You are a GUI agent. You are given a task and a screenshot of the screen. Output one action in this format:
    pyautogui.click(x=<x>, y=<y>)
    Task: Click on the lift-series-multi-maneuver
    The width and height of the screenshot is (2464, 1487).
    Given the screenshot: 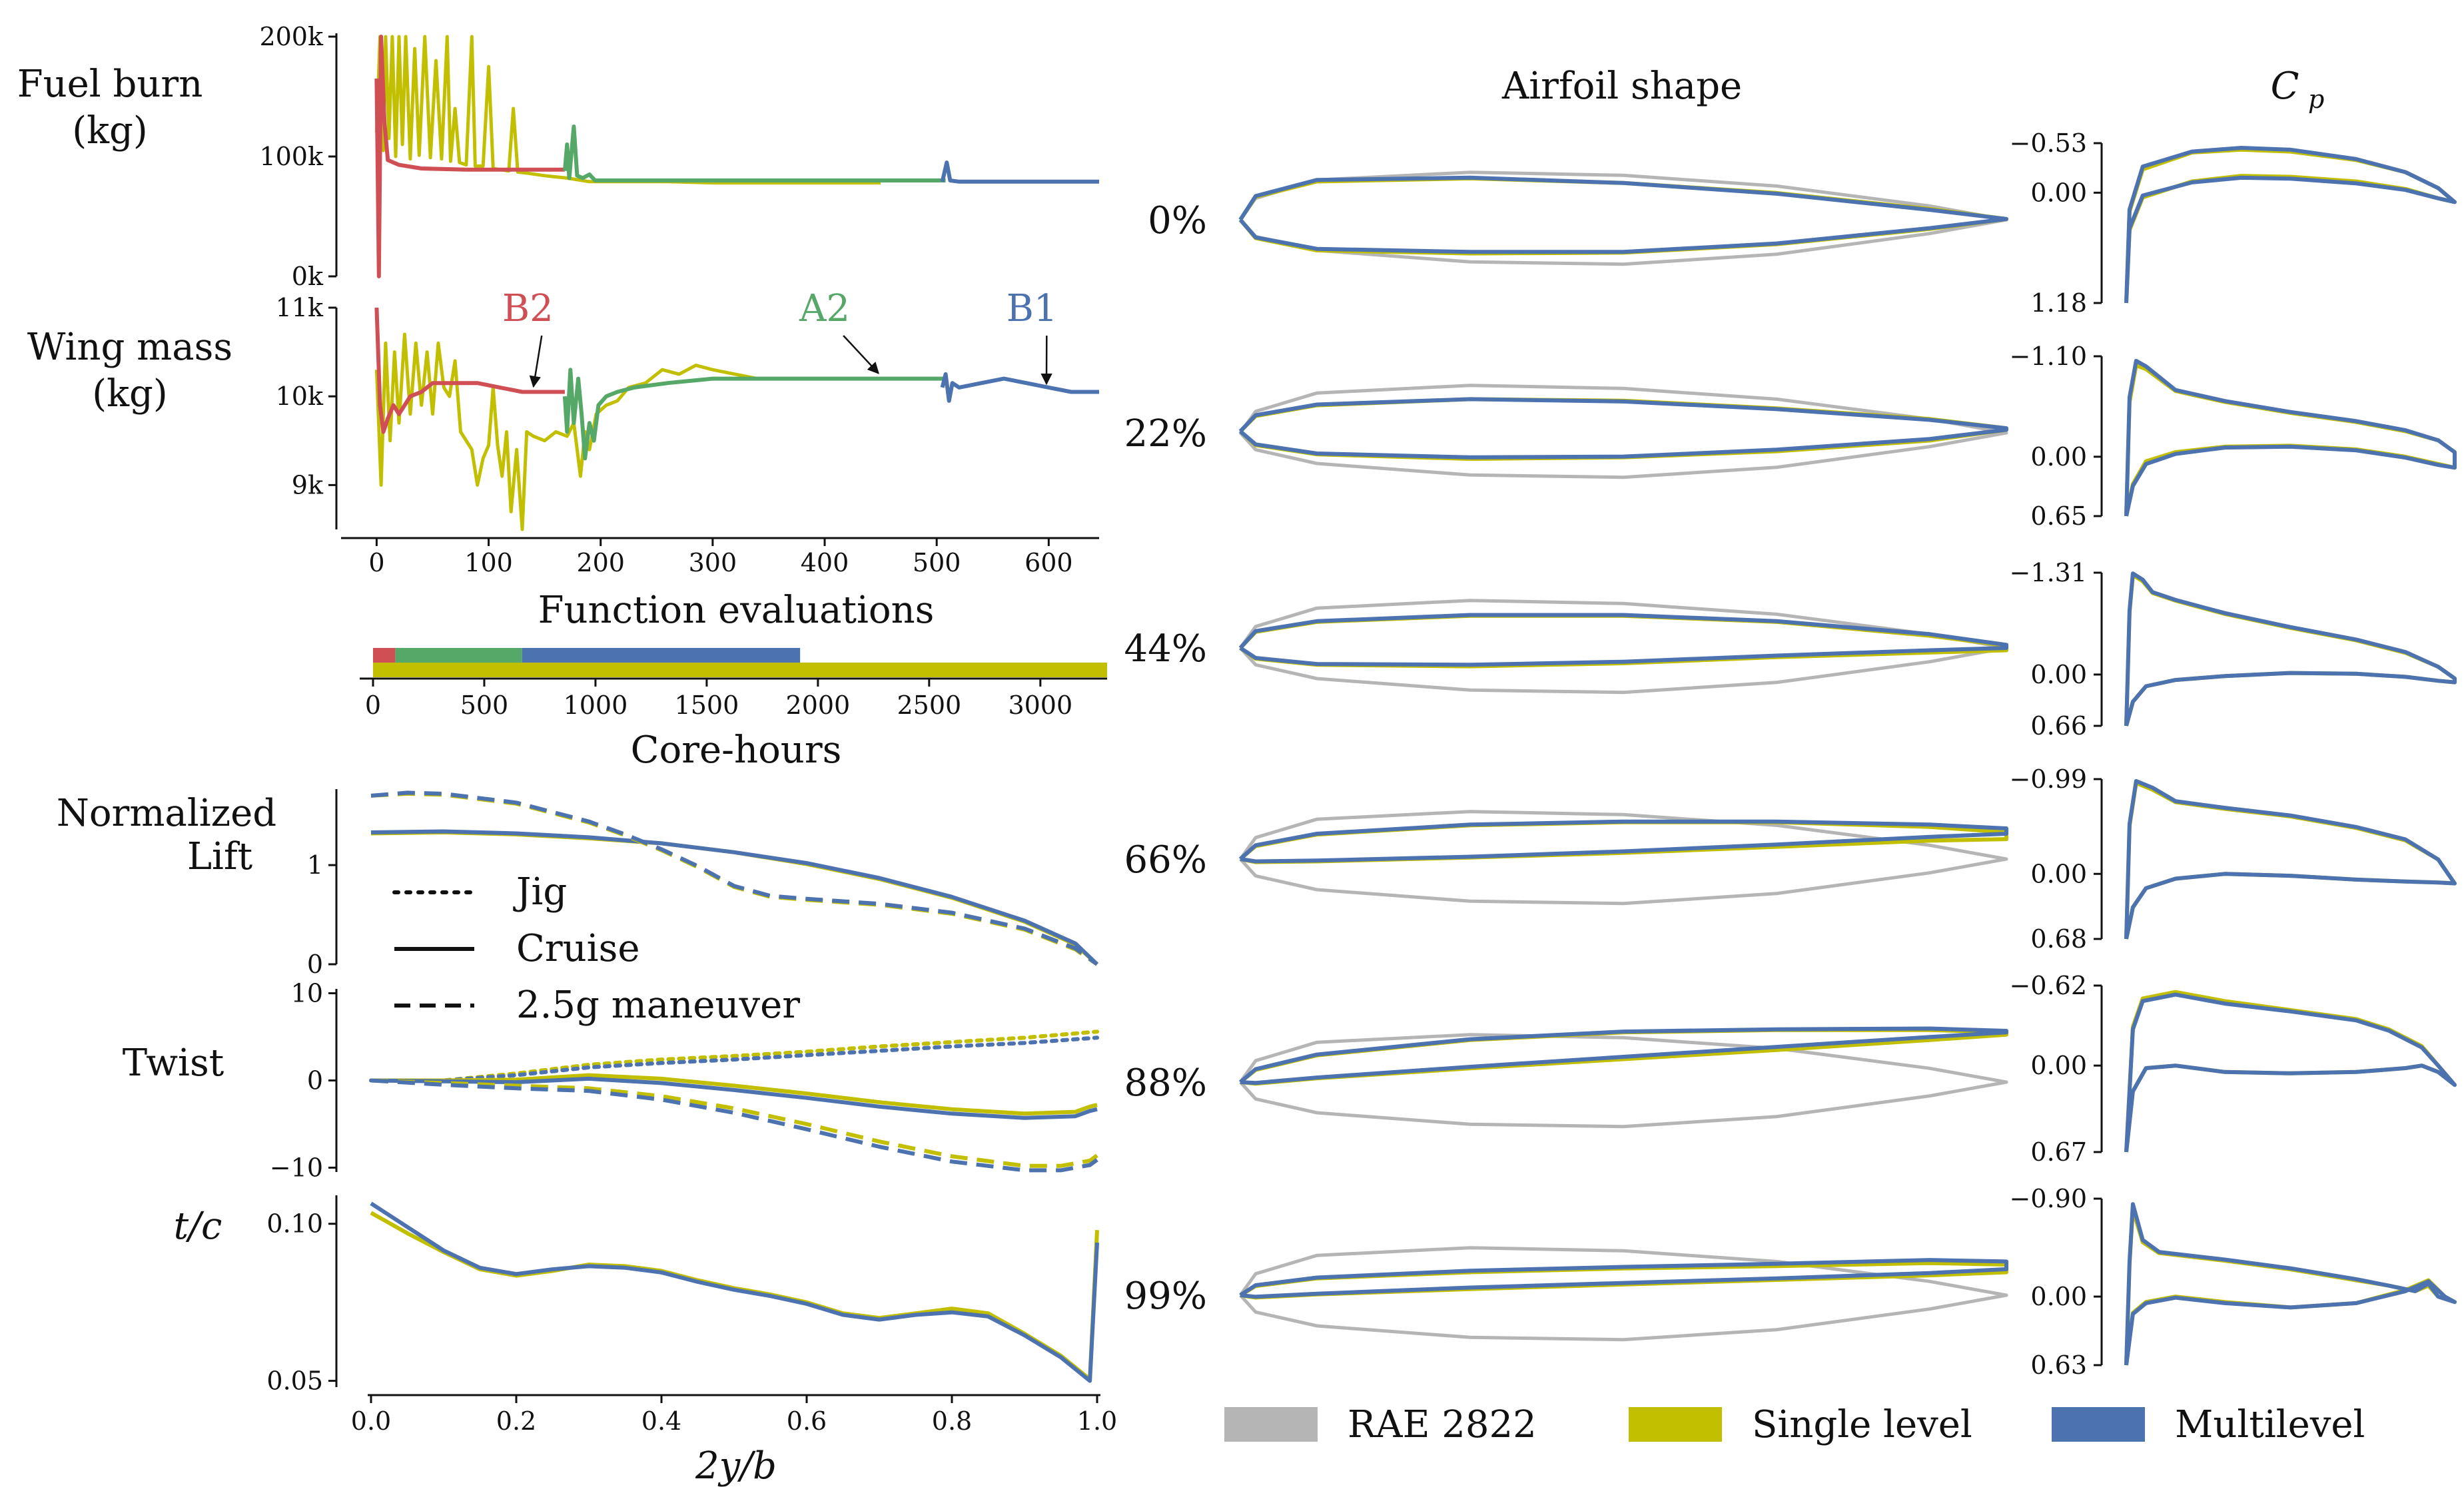 What is the action you would take?
    pyautogui.click(x=734, y=878)
    